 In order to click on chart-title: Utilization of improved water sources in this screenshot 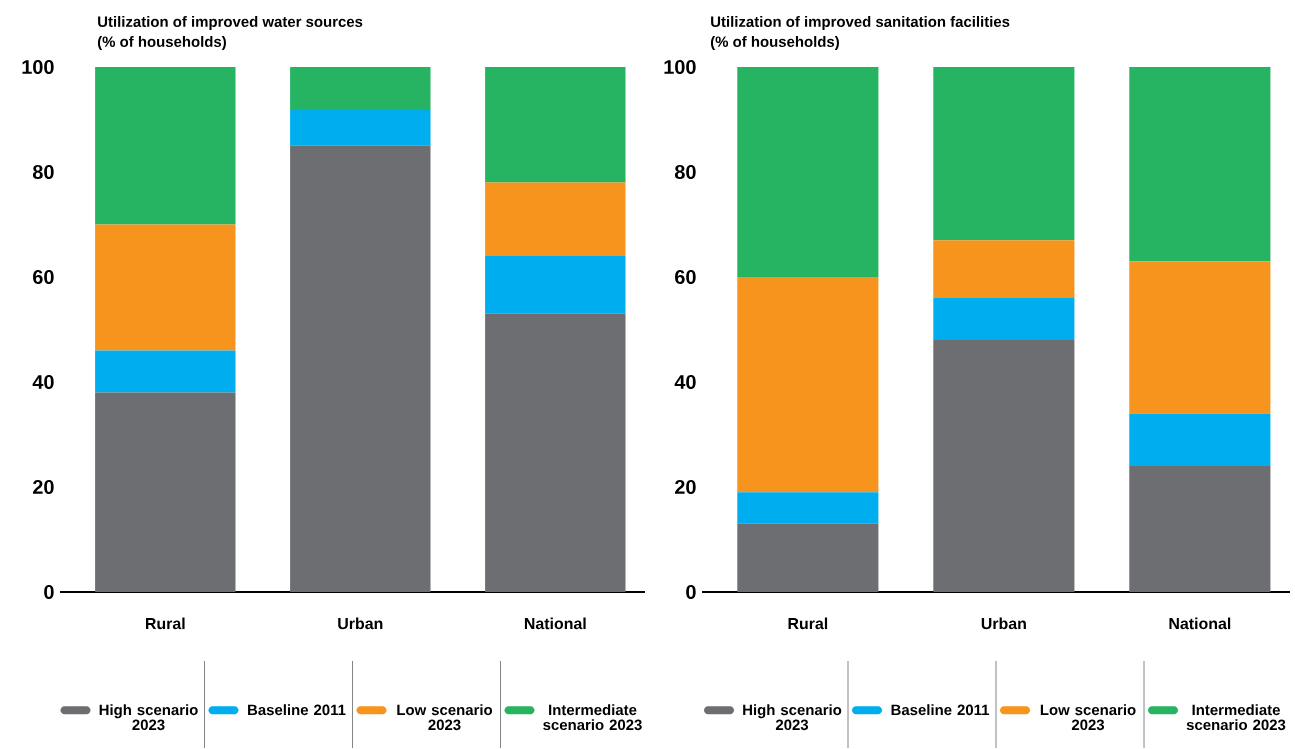, I will do `click(230, 23)`.